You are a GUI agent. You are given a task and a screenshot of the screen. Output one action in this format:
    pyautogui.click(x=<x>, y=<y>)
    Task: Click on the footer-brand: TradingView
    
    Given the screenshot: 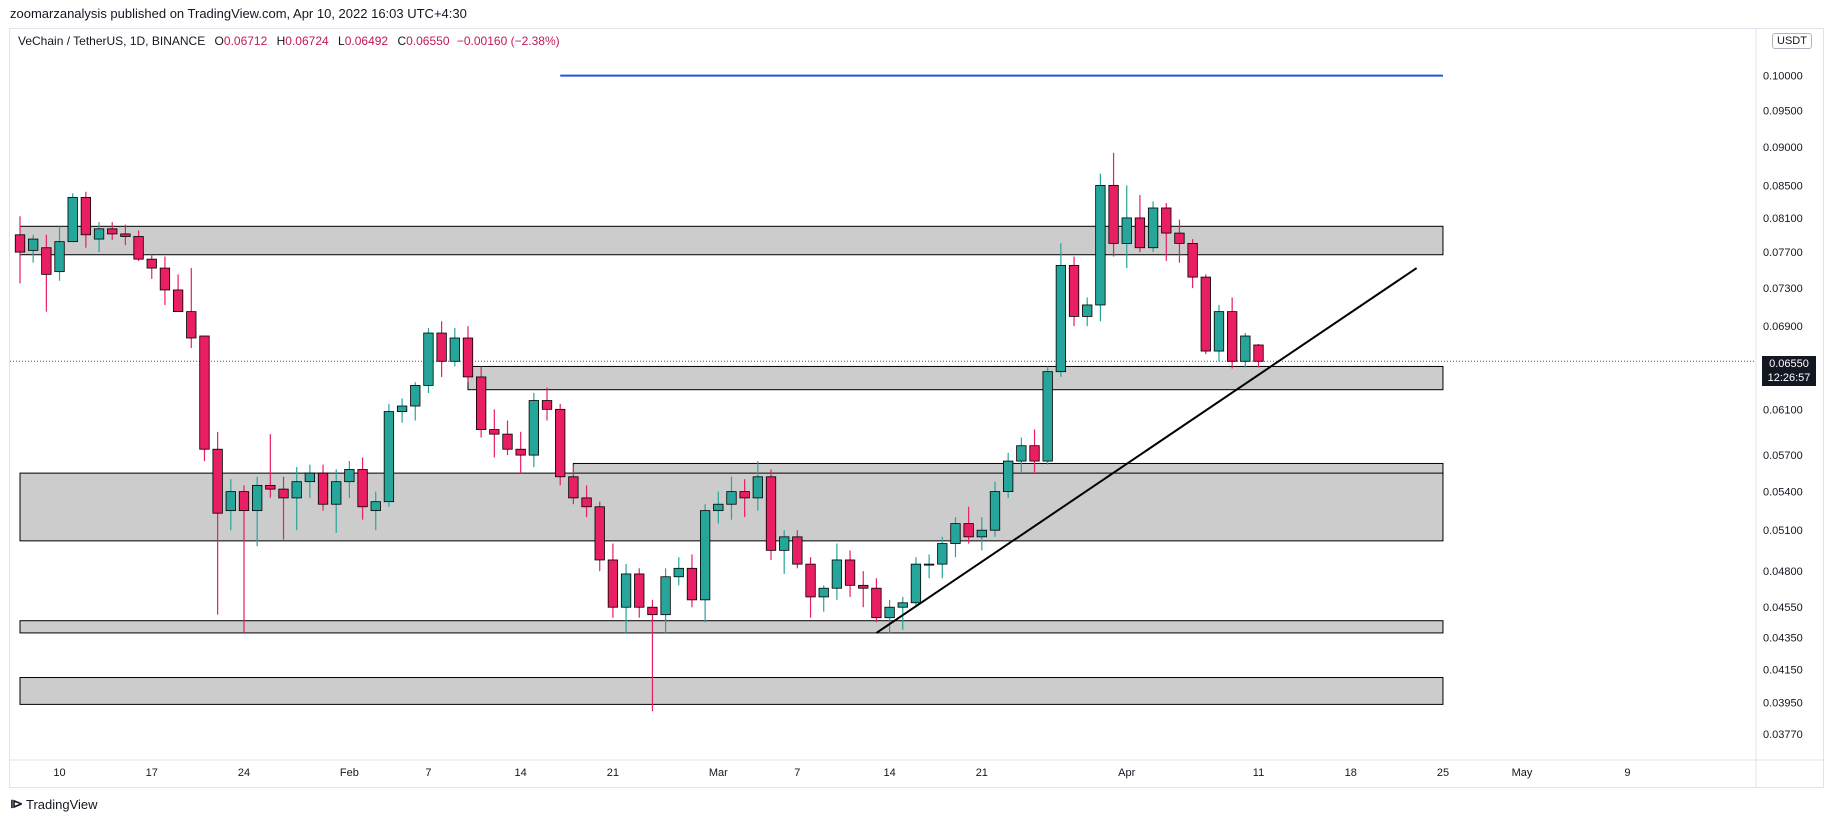 What is the action you would take?
    pyautogui.click(x=62, y=804)
    